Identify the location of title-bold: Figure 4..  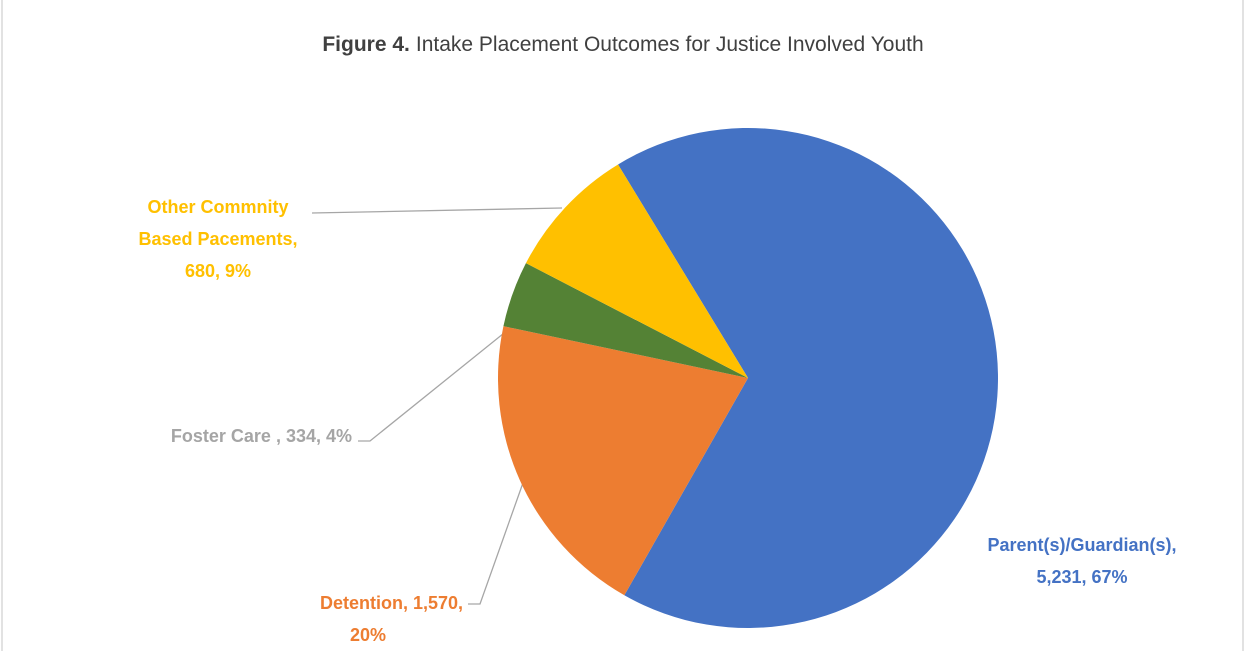
(366, 44).